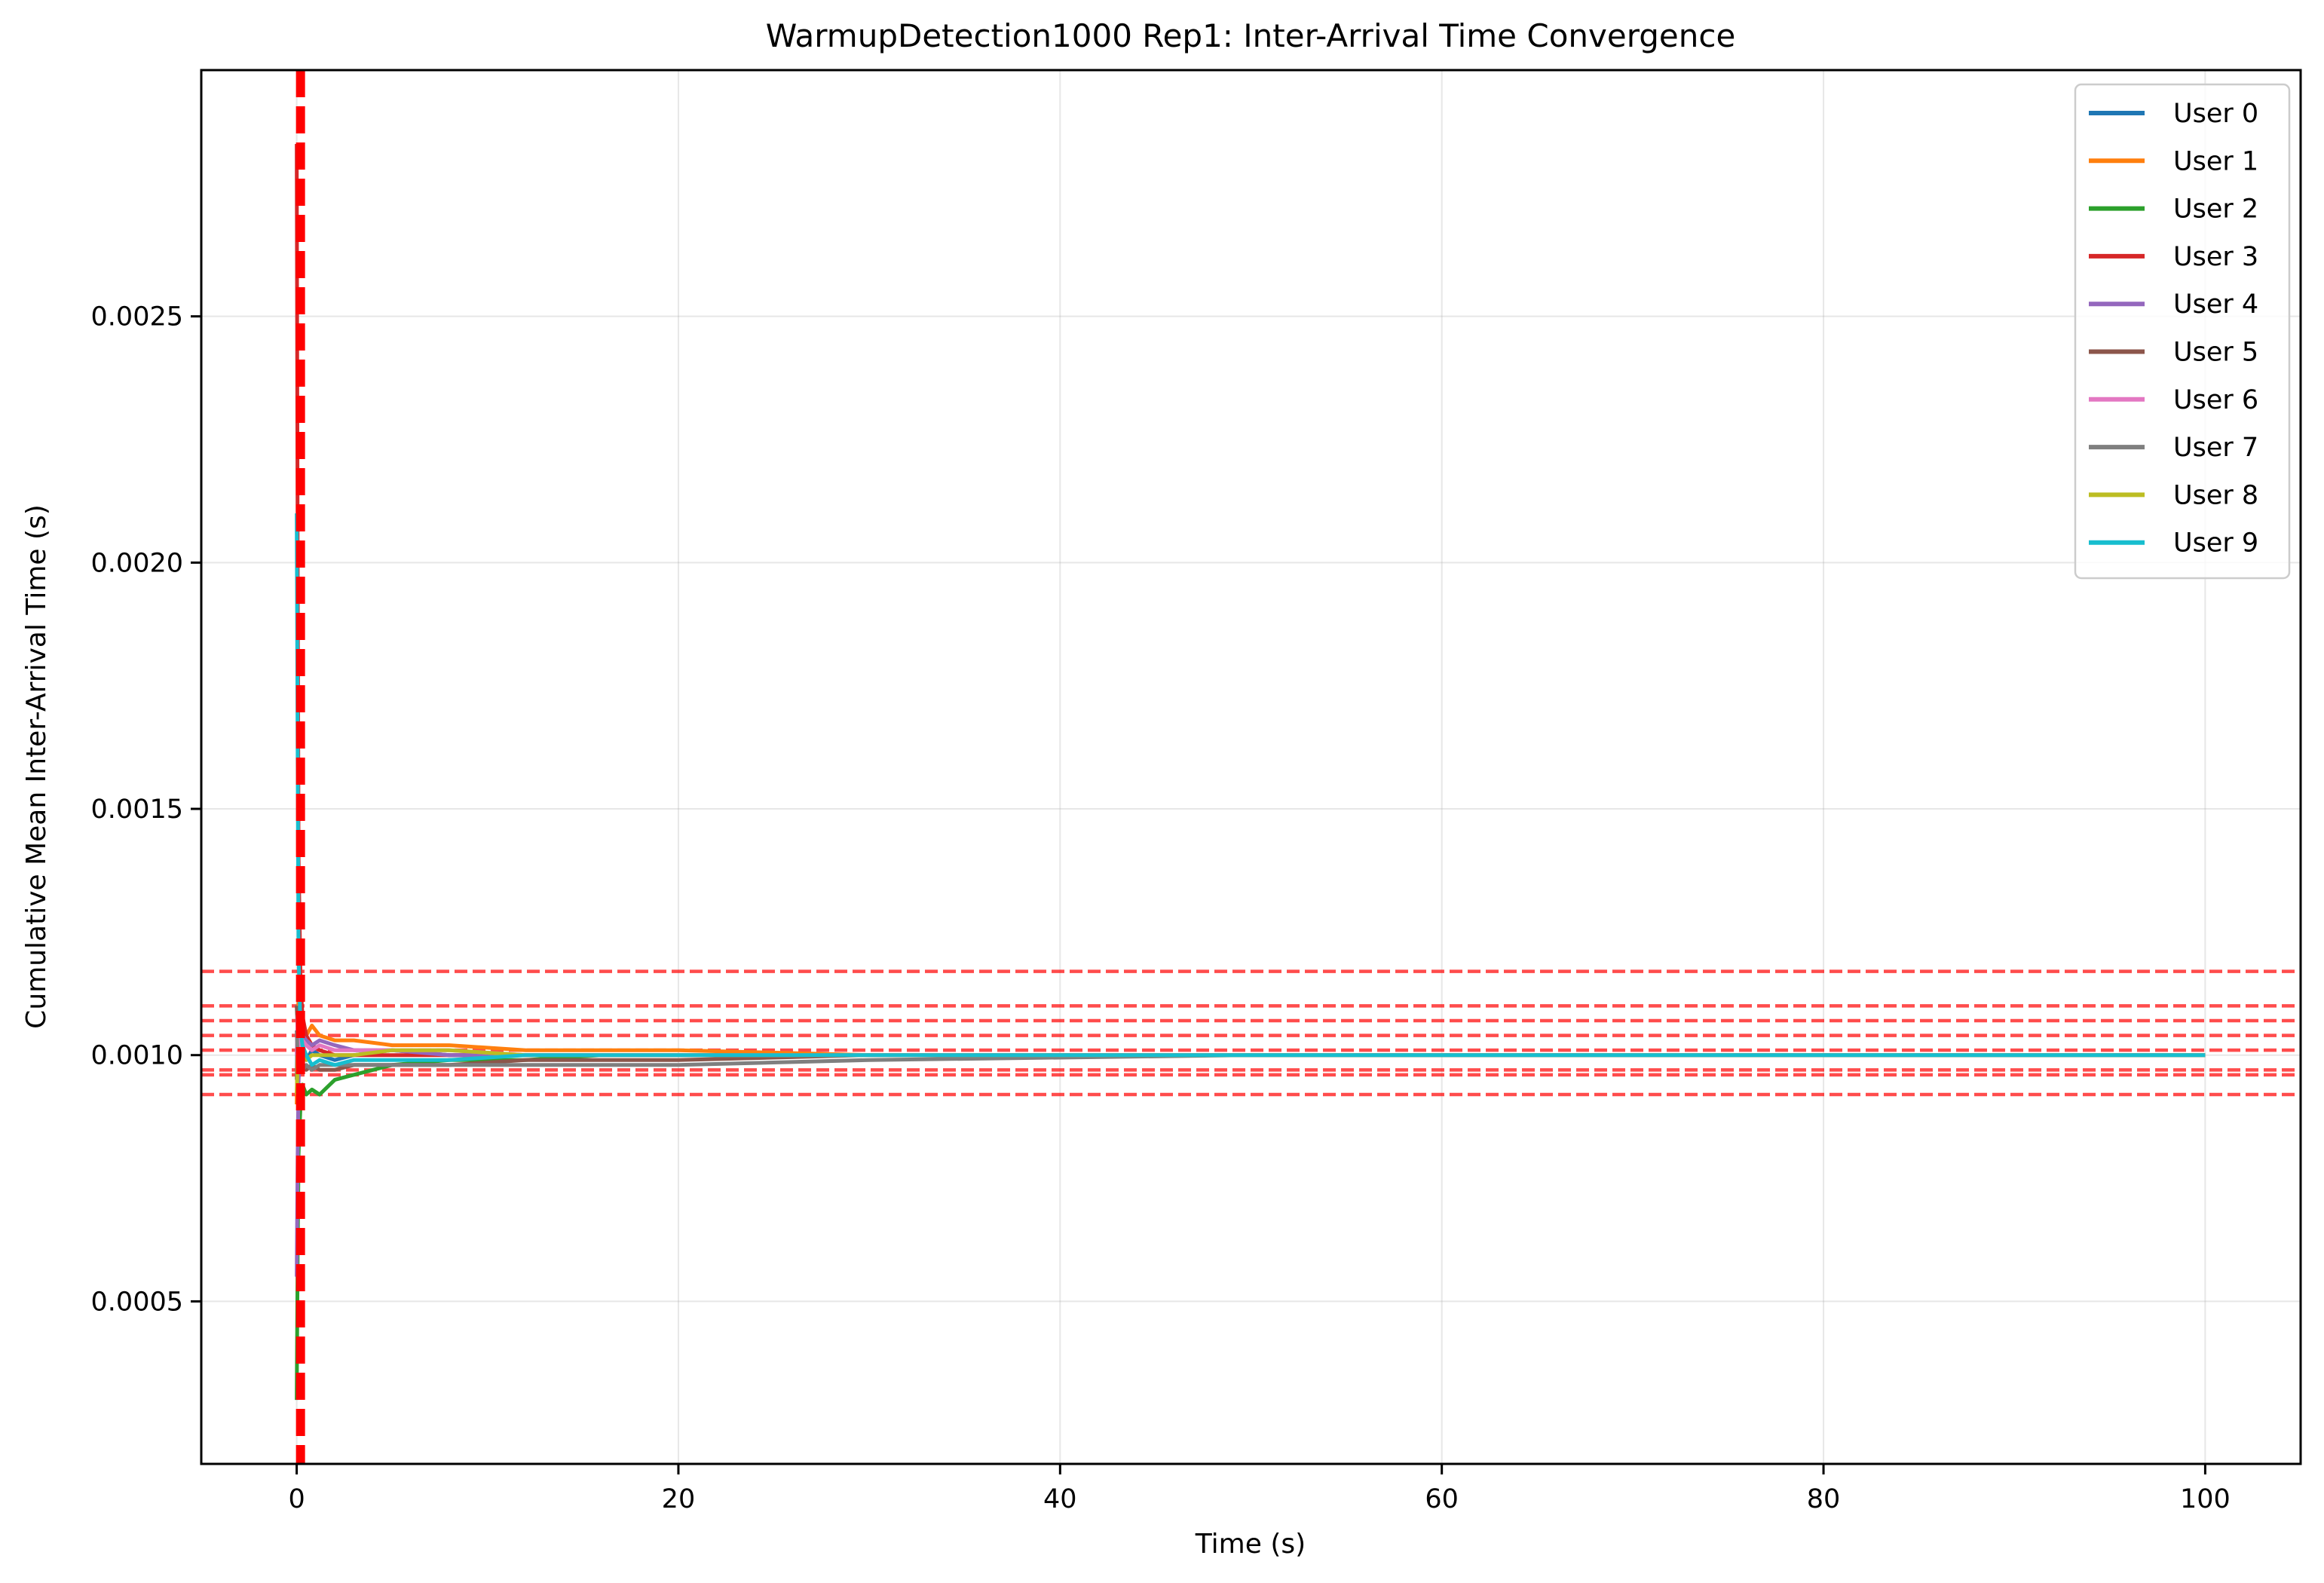 Image resolution: width=2324 pixels, height=1583 pixels. Describe the element at coordinates (137, 810) in the screenshot. I see `y-tick-label: 0.0015` at that location.